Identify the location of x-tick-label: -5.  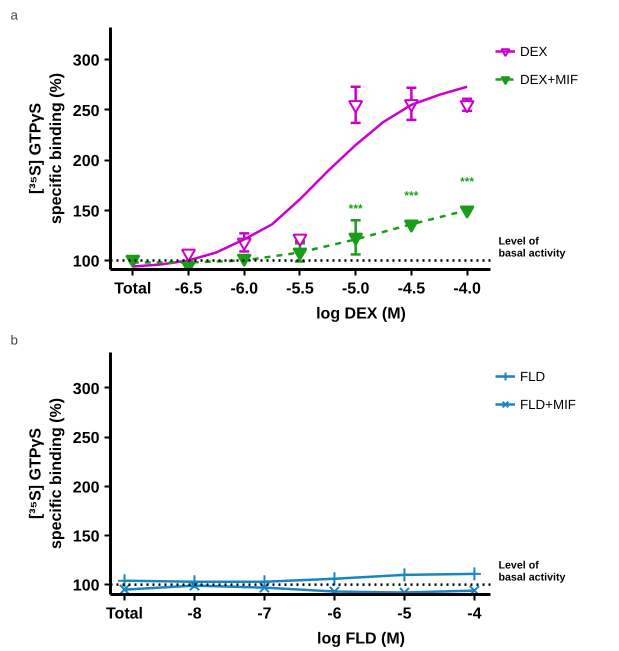
(404, 614).